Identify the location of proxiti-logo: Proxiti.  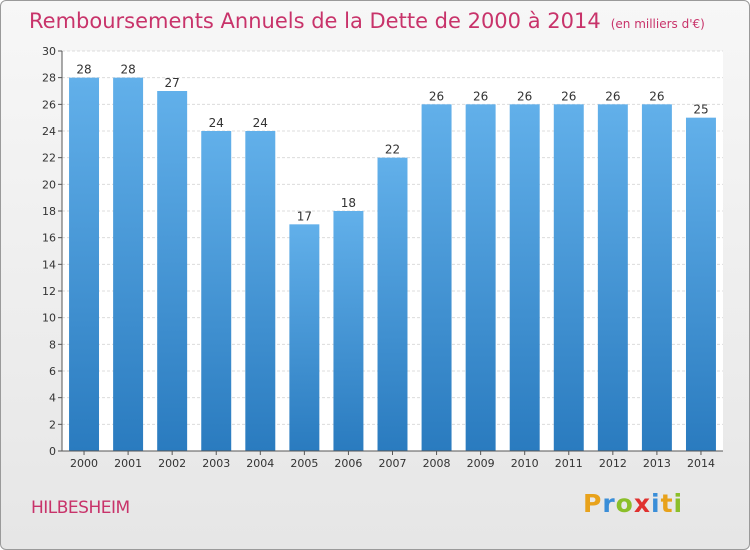
(633, 503).